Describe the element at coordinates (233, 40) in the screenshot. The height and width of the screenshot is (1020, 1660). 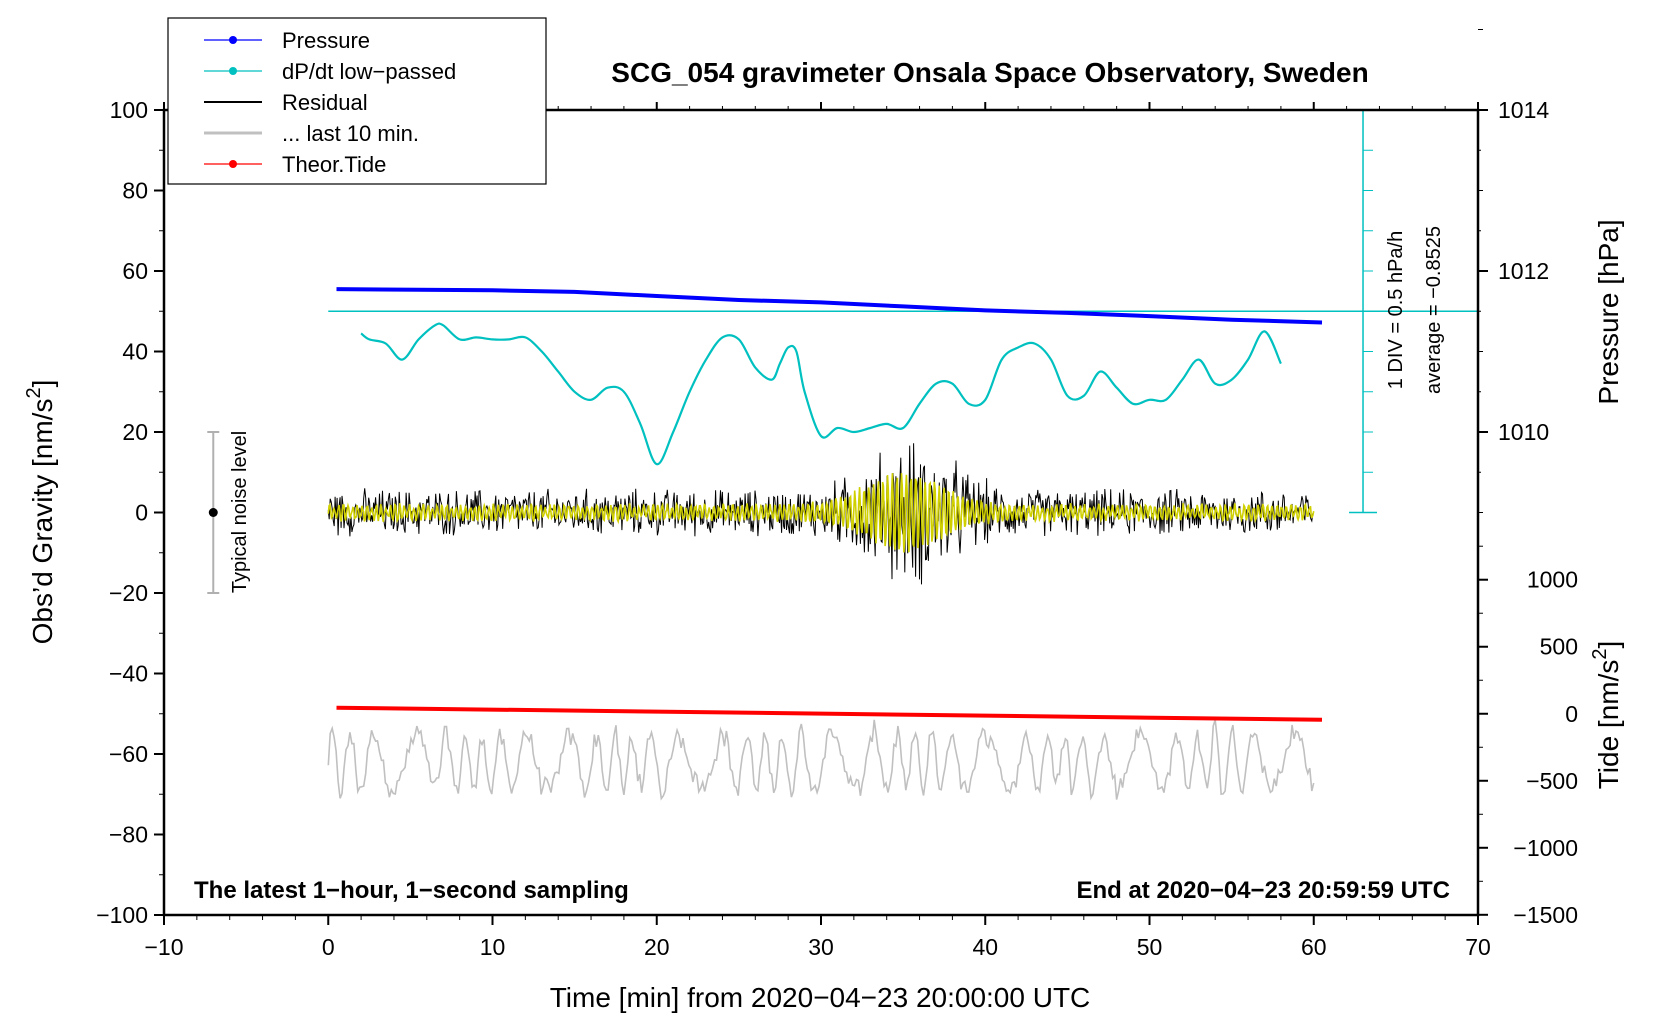
I see `legend-mark-pressure-dot` at that location.